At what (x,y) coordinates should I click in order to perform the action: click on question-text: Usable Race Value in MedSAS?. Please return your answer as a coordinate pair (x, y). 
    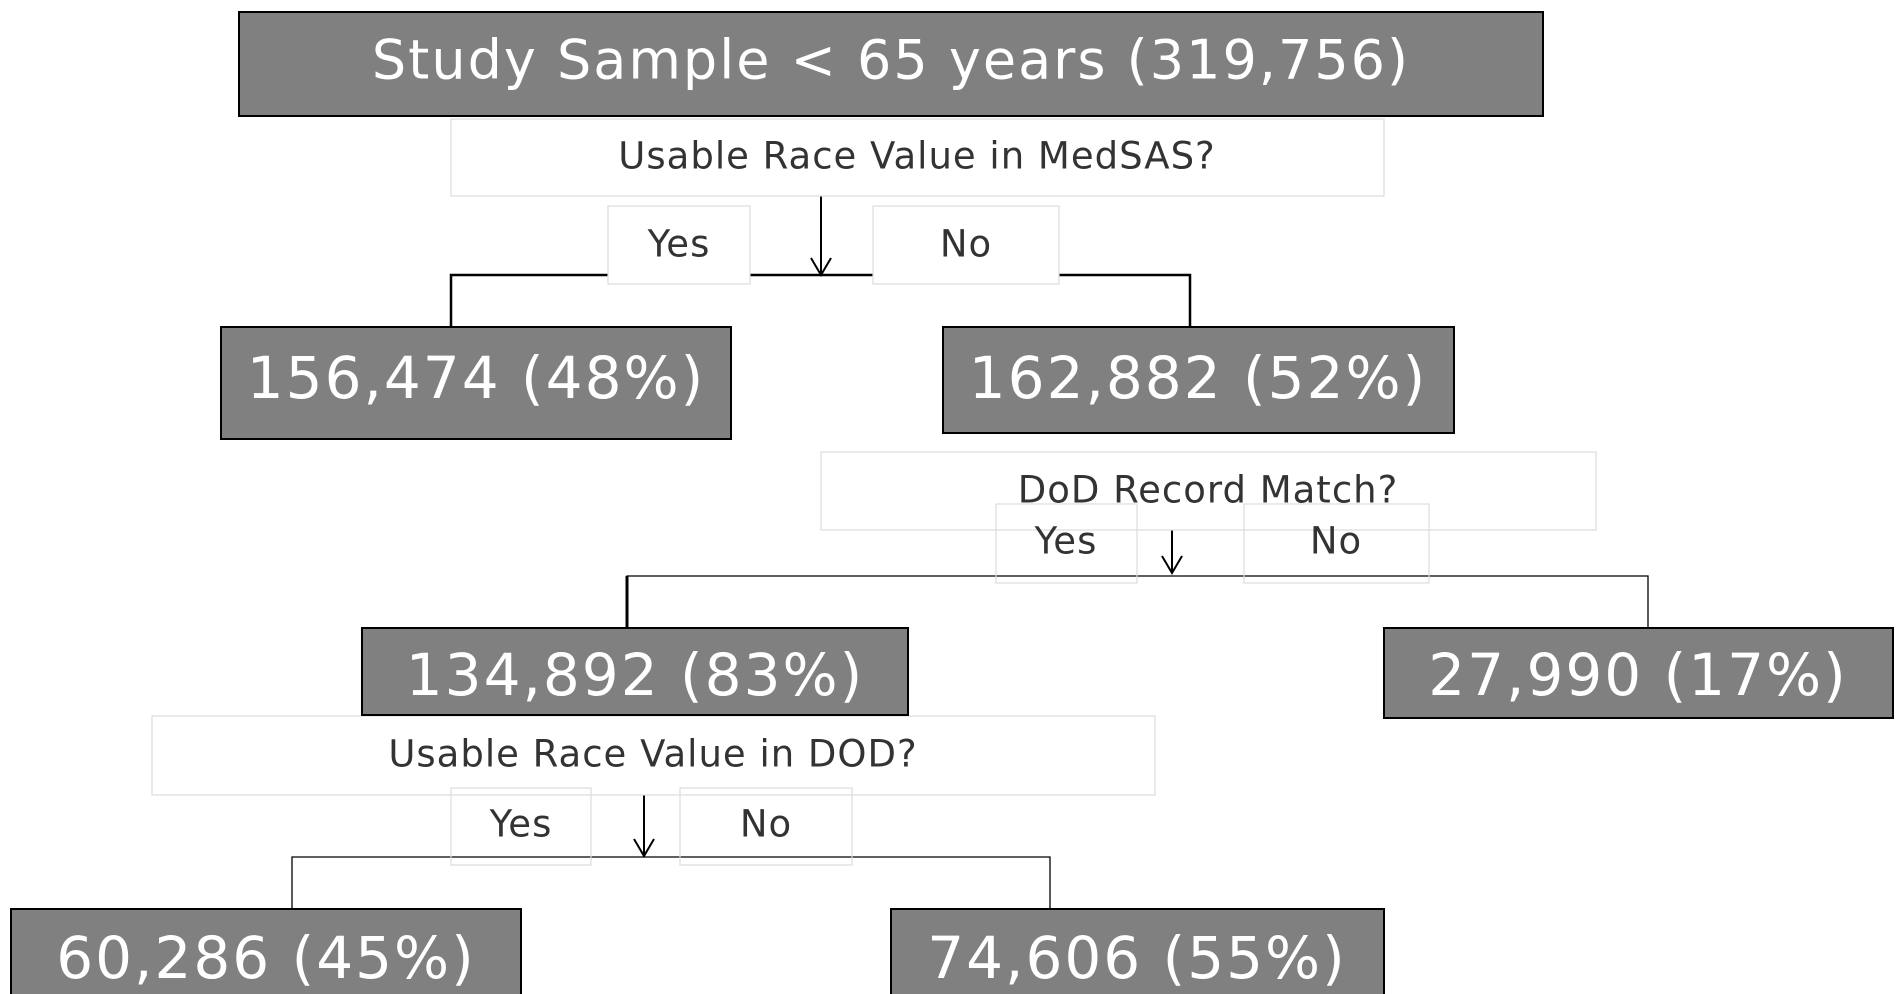
    Looking at the image, I should click on (916, 156).